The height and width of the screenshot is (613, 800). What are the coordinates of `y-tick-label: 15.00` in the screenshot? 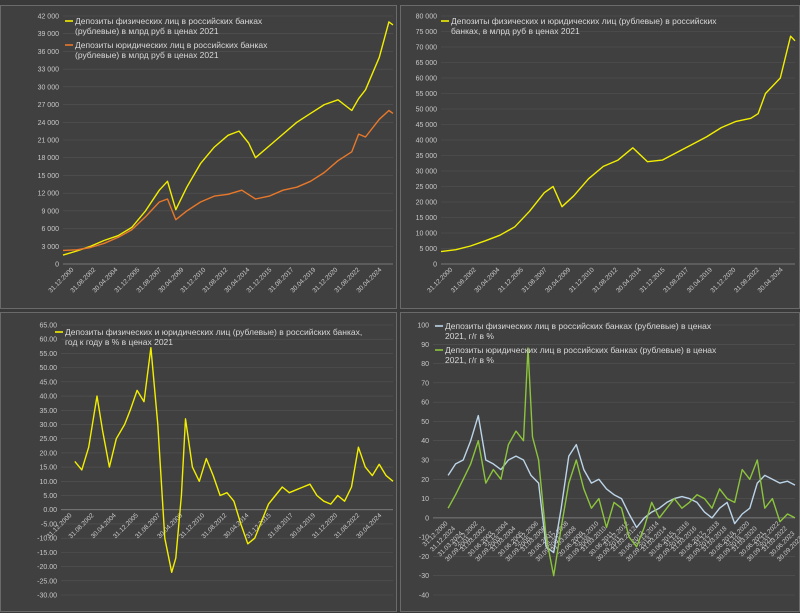 It's located at (48, 468).